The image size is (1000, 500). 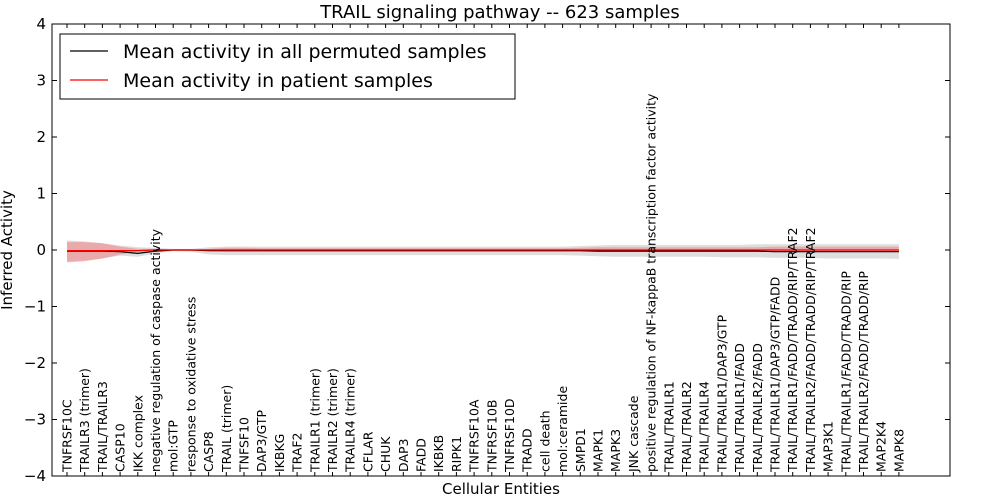 What do you see at coordinates (226, 429) in the screenshot?
I see `x-tick-label: TRAIL (trimer)` at bounding box center [226, 429].